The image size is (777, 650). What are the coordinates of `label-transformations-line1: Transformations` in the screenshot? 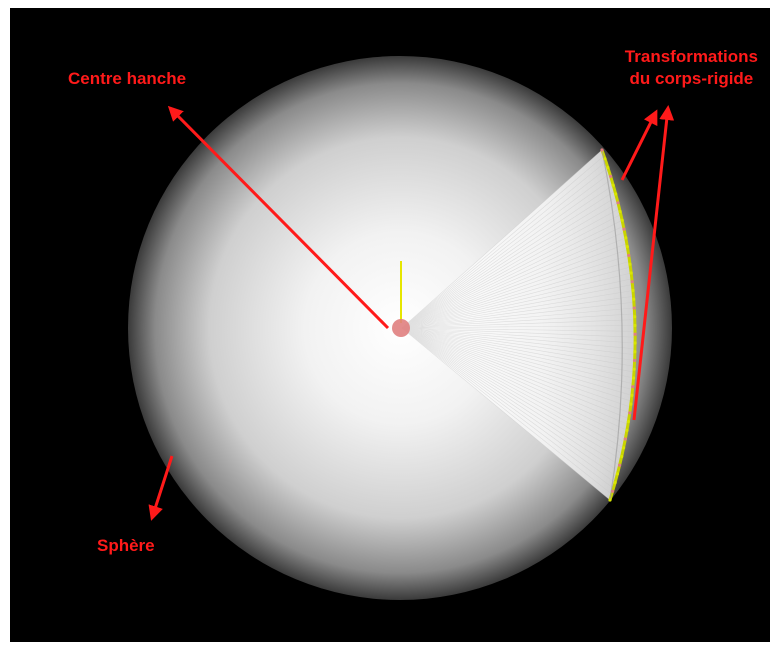 It's located at (691, 56).